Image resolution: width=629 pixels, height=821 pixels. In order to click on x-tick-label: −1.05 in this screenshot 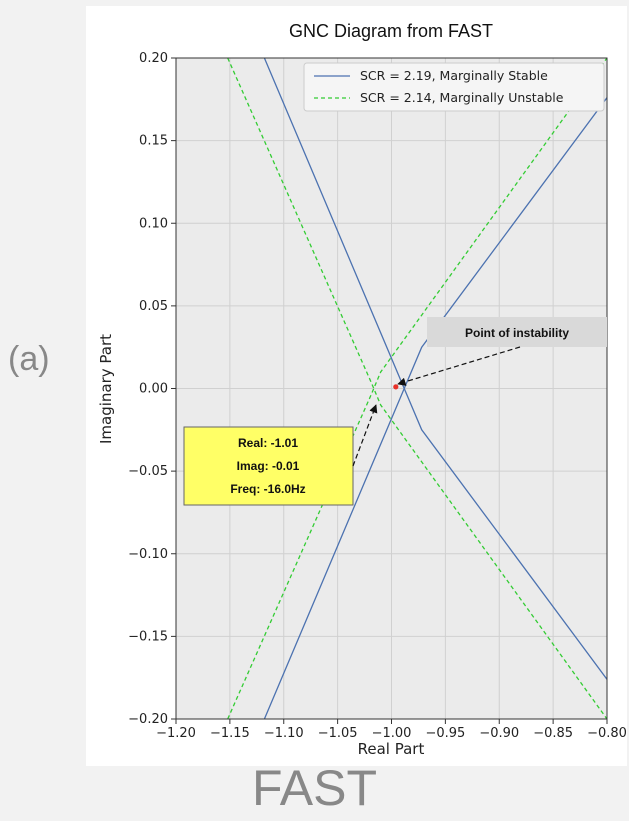, I will do `click(338, 733)`.